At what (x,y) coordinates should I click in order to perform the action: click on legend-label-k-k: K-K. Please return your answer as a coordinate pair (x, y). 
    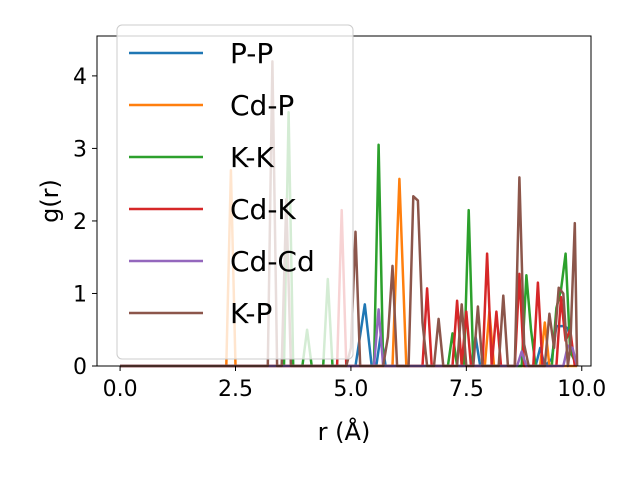
    Looking at the image, I should click on (252, 157).